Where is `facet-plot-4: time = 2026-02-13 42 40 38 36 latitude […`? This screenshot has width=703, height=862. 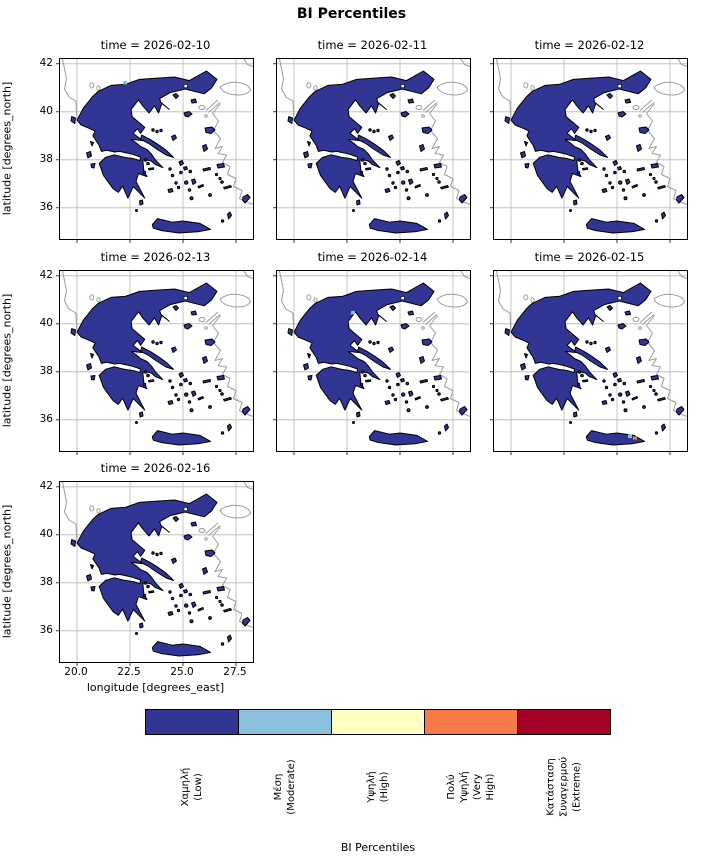 facet-plot-4: time = 2026-02-13 42 40 38 36 latitude [… is located at coordinates (127, 353).